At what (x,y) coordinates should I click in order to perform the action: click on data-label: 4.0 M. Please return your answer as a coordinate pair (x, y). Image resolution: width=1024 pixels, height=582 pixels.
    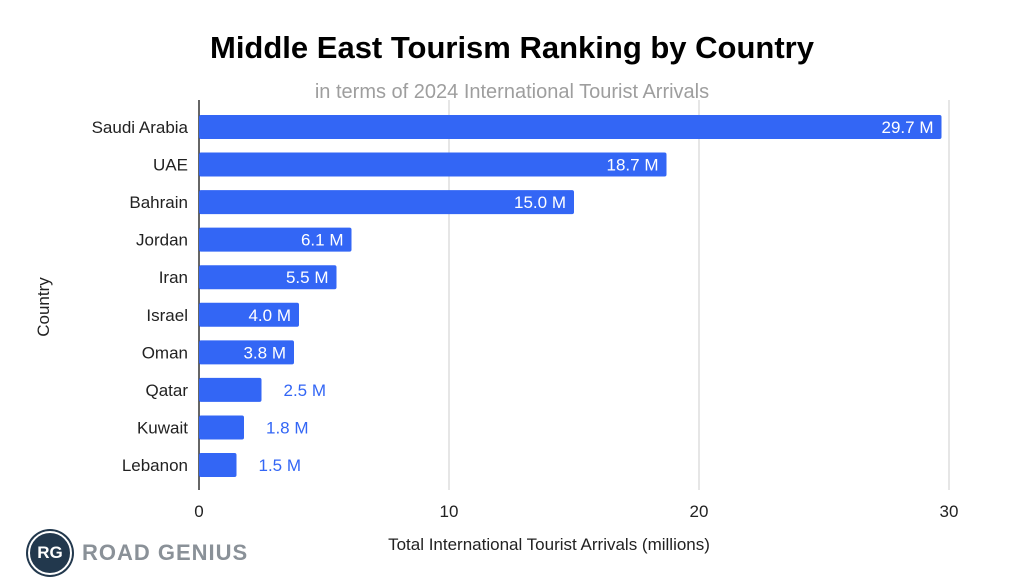
    Looking at the image, I should click on (269, 315).